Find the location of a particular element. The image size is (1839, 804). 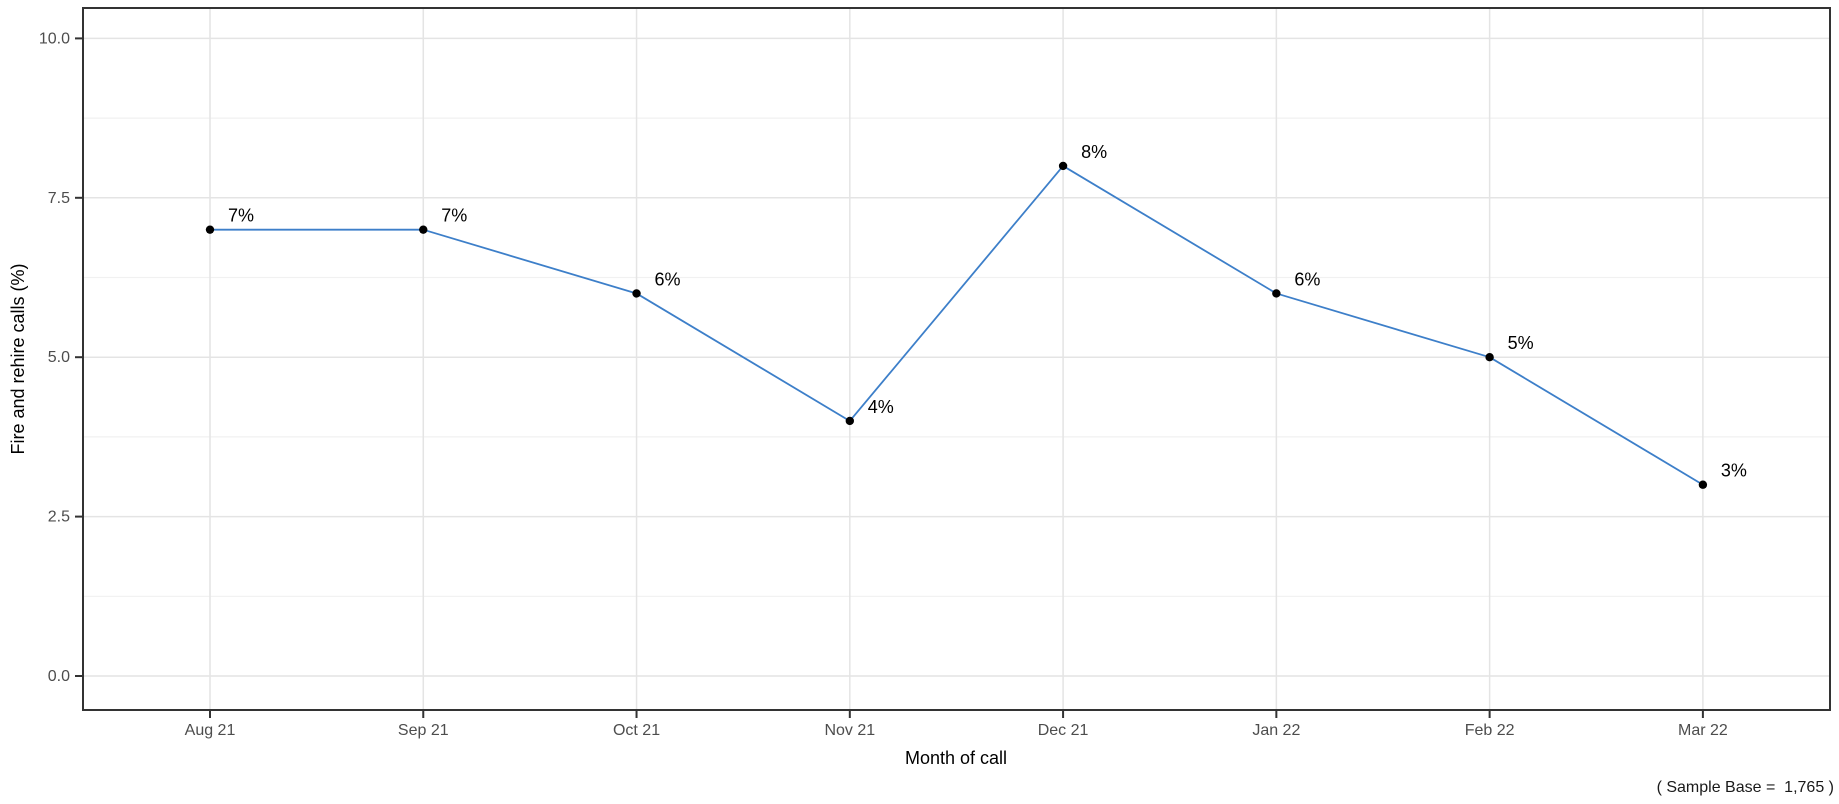

x-axis-title: Month of call is located at coordinates (956, 758).